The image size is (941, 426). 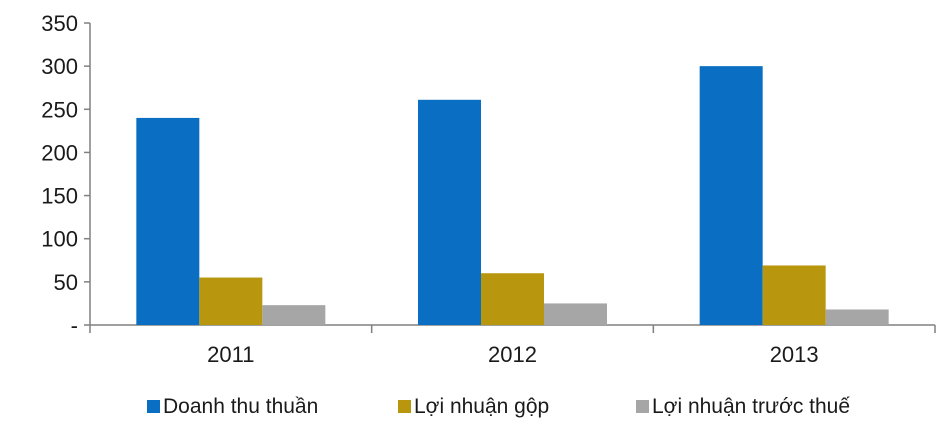 I want to click on x-tick-label: 2011, so click(x=230, y=354).